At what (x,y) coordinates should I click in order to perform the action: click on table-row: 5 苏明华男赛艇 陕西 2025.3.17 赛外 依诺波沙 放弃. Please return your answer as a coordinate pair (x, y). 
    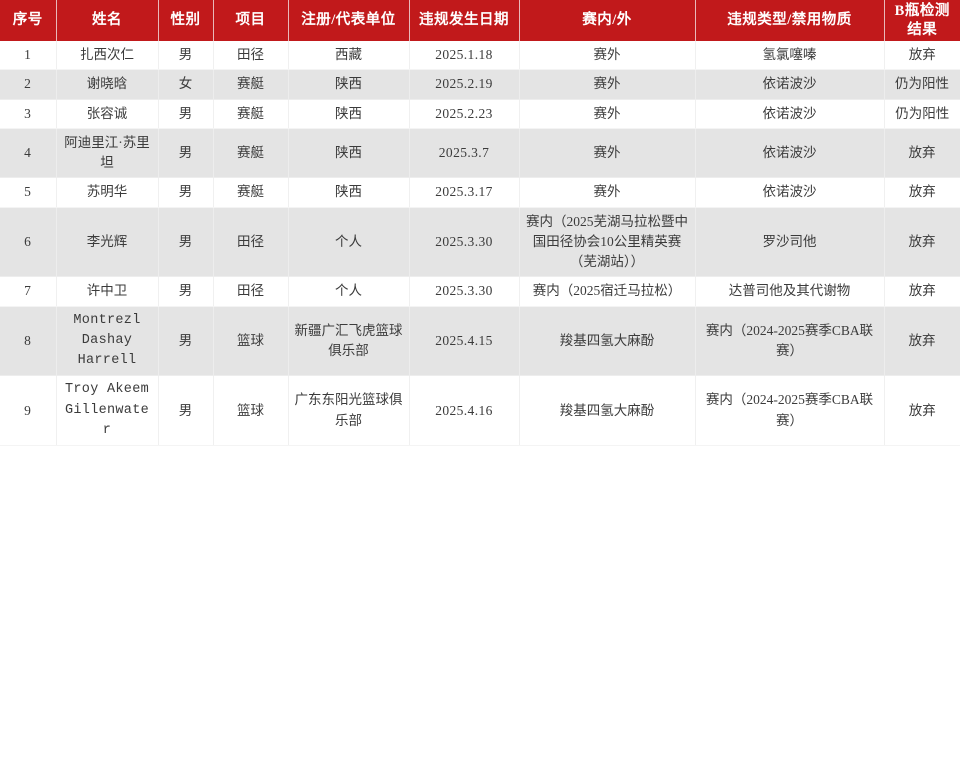
    Looking at the image, I should click on (480, 192).